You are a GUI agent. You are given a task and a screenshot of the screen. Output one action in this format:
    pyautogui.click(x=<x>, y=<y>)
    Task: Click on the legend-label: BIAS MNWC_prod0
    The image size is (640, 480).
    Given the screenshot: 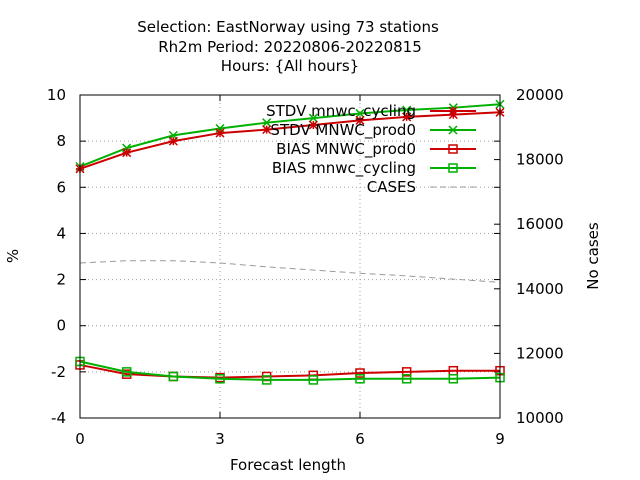 What is the action you would take?
    pyautogui.click(x=346, y=149)
    